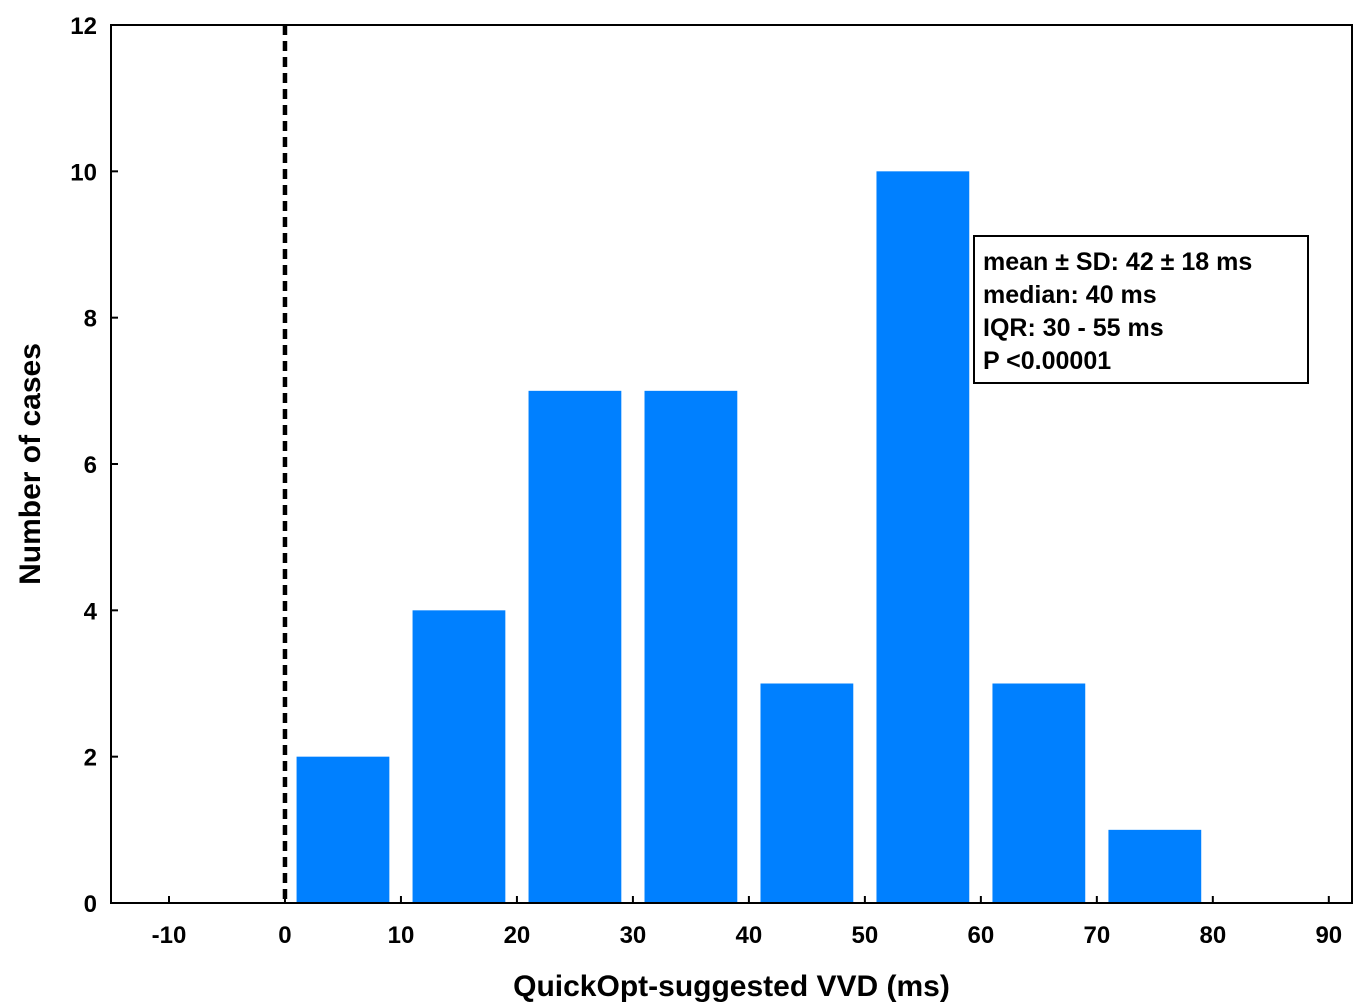 This screenshot has height=1003, width=1357. What do you see at coordinates (90, 758) in the screenshot?
I see `y-tick-label: 2` at bounding box center [90, 758].